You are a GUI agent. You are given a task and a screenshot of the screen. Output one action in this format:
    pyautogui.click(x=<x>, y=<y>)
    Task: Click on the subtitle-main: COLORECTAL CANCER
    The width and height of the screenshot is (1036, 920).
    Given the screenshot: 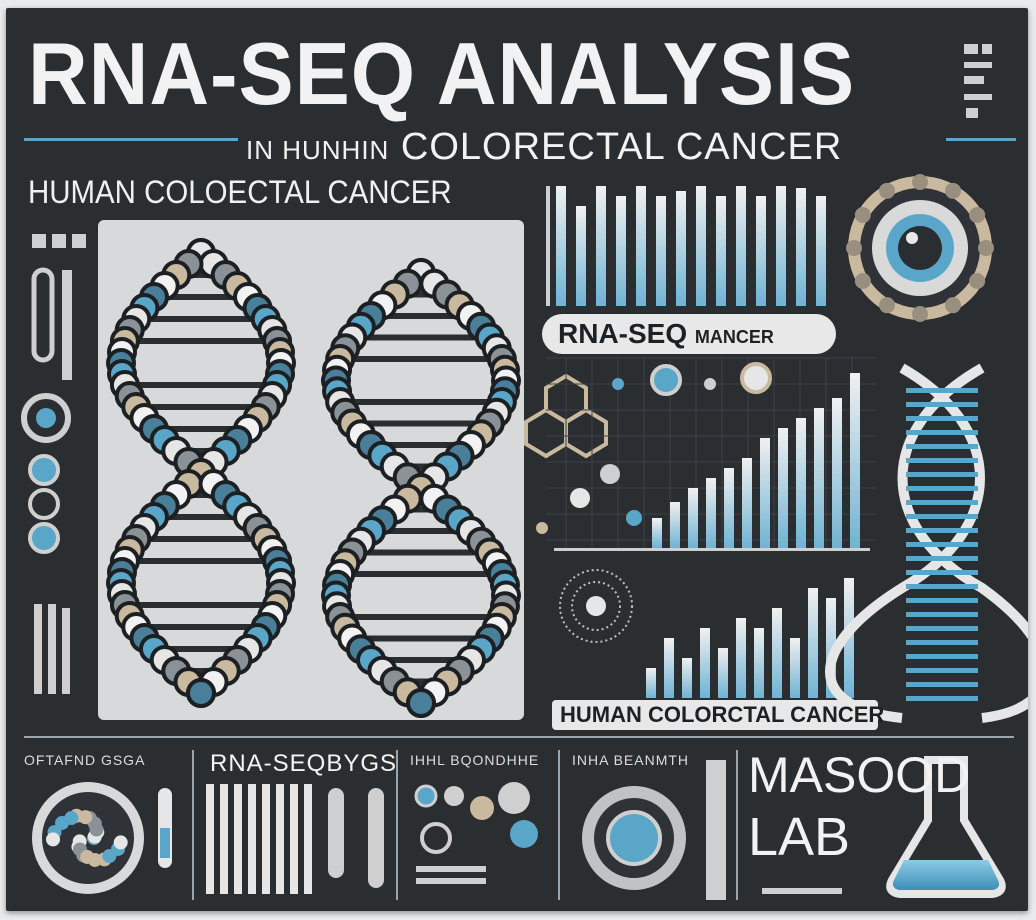 What is the action you would take?
    pyautogui.click(x=621, y=147)
    